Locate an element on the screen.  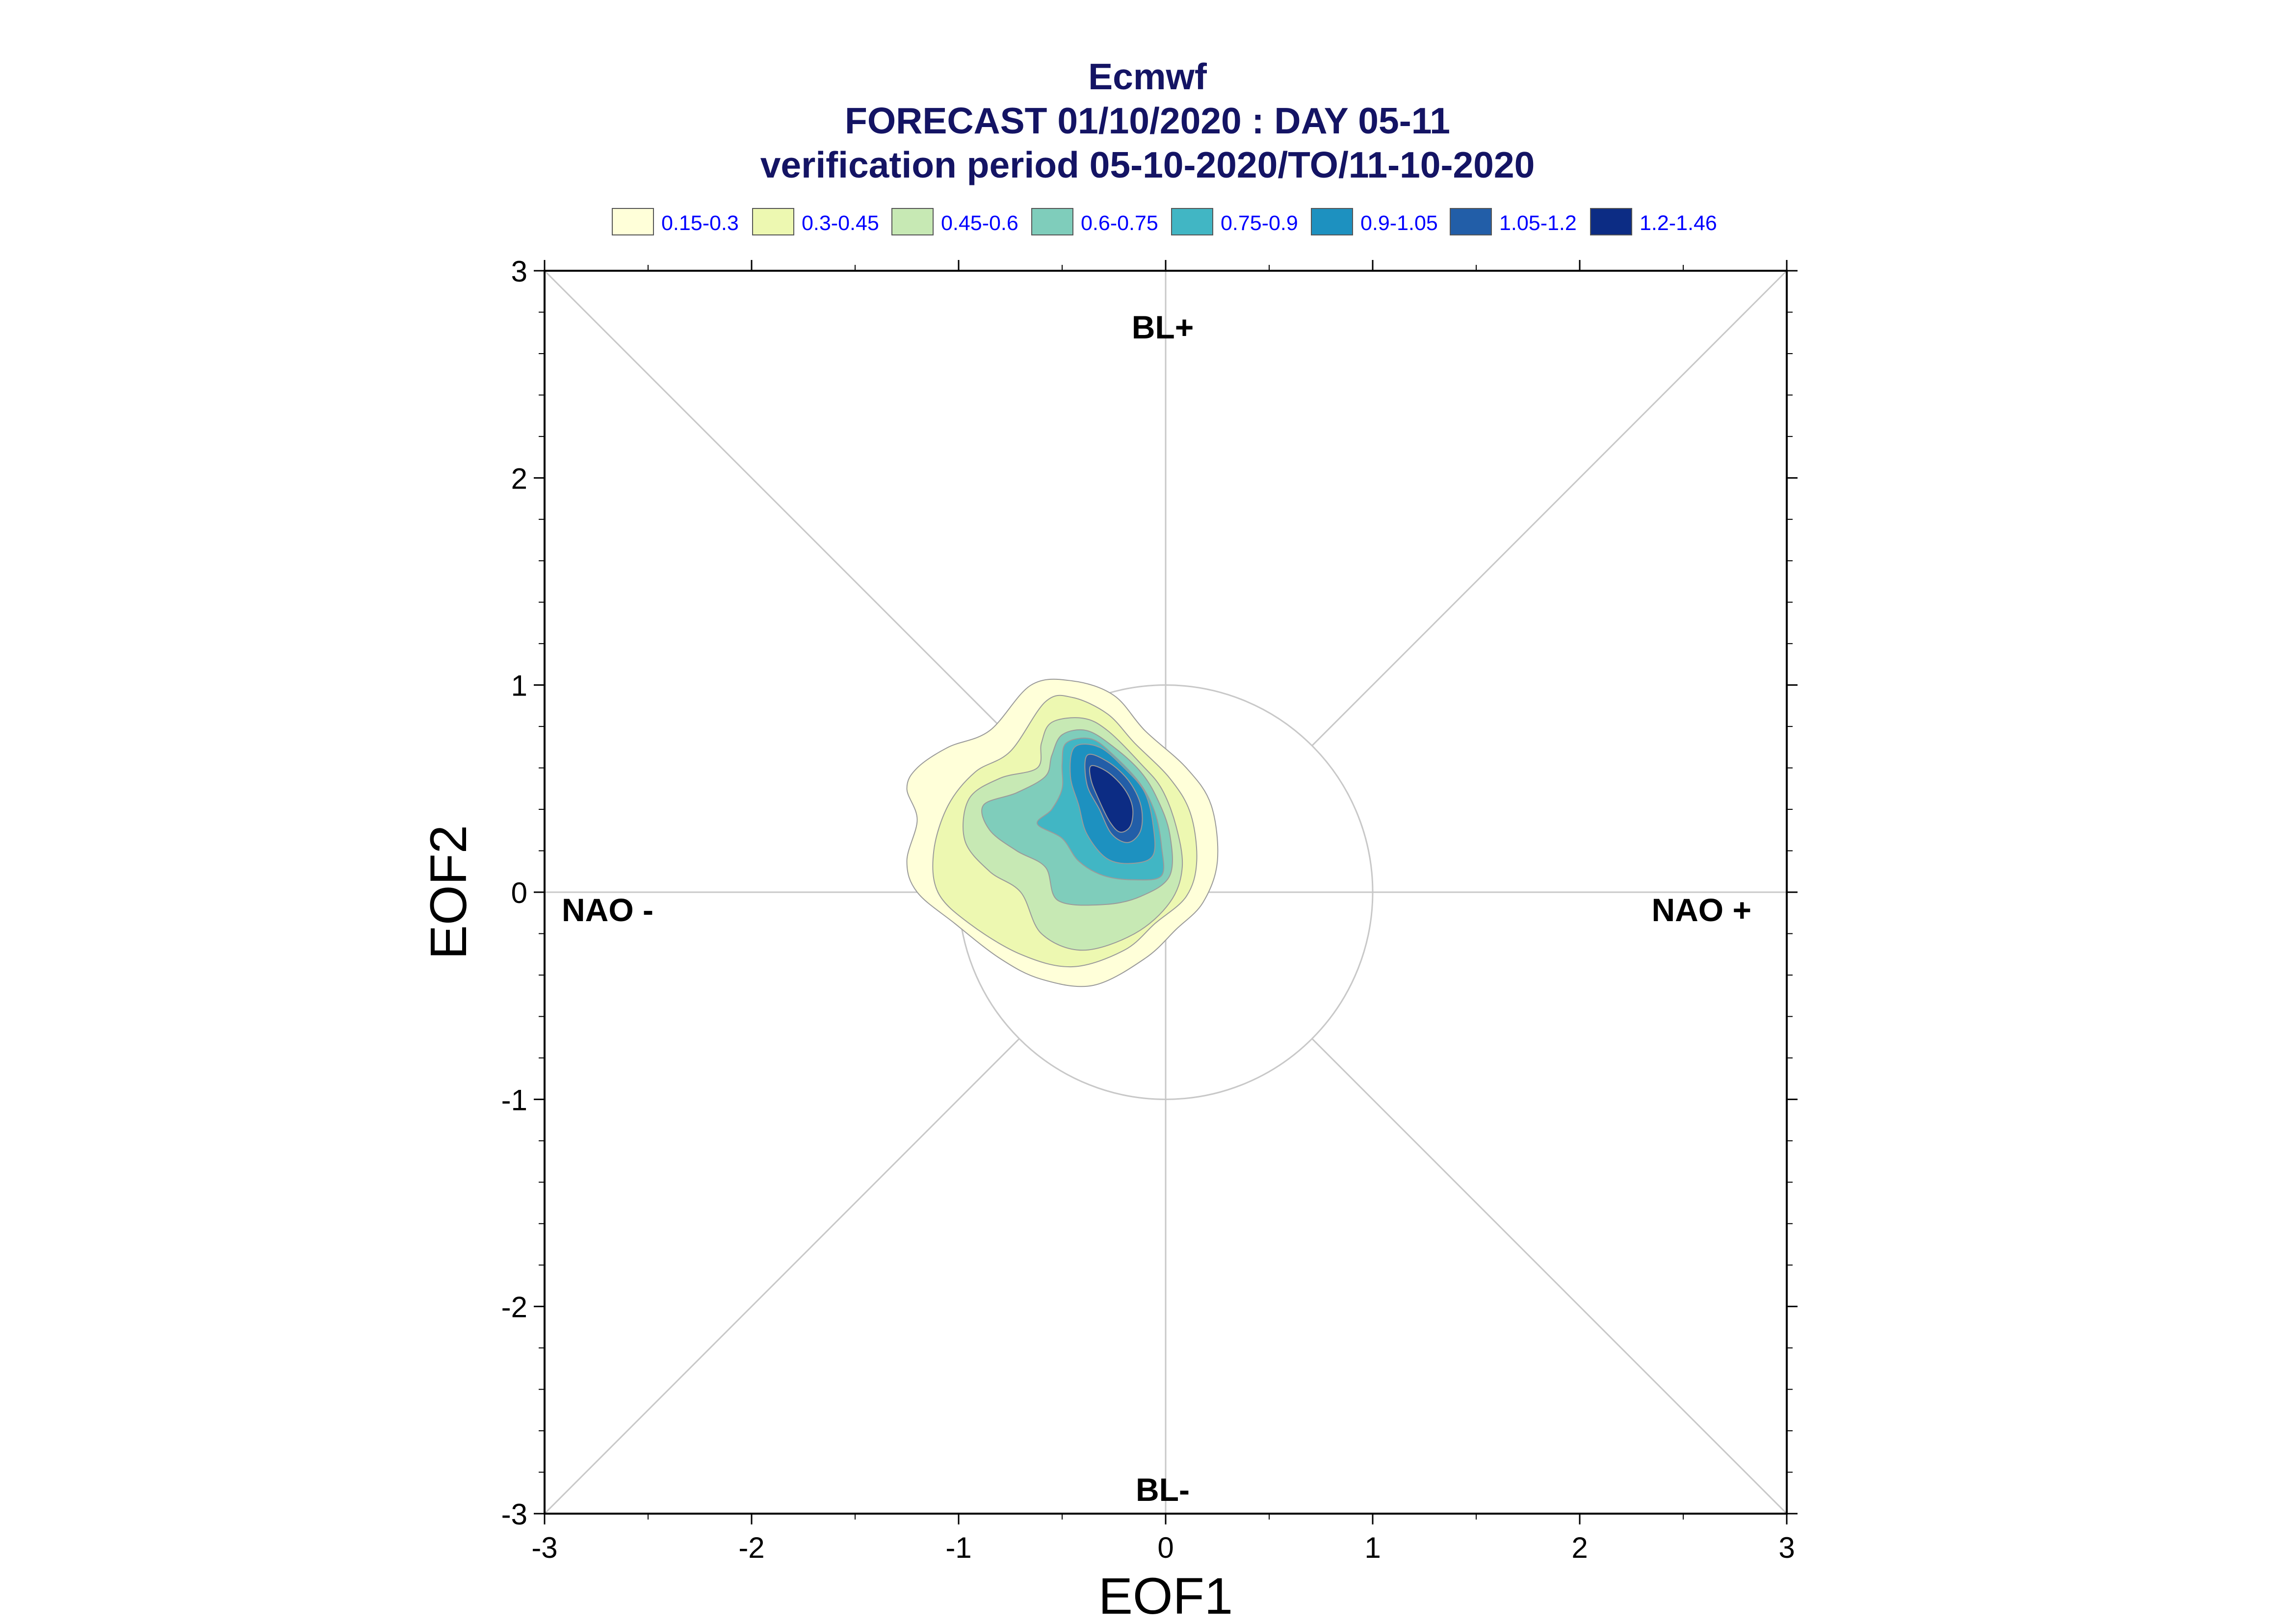
legend-label-3: 0.6-0.75 is located at coordinates (1120, 223).